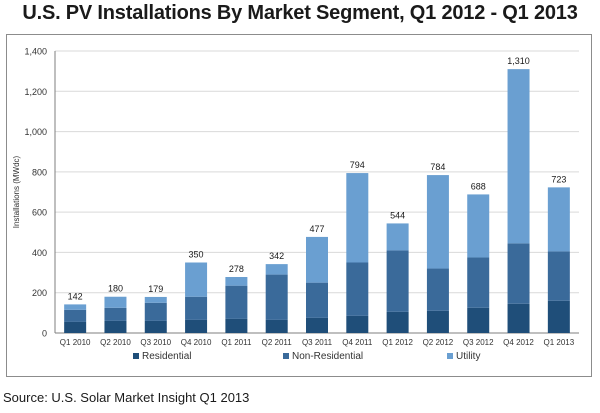 The height and width of the screenshot is (413, 600). What do you see at coordinates (196, 255) in the screenshot?
I see `bar-total-label: 350` at bounding box center [196, 255].